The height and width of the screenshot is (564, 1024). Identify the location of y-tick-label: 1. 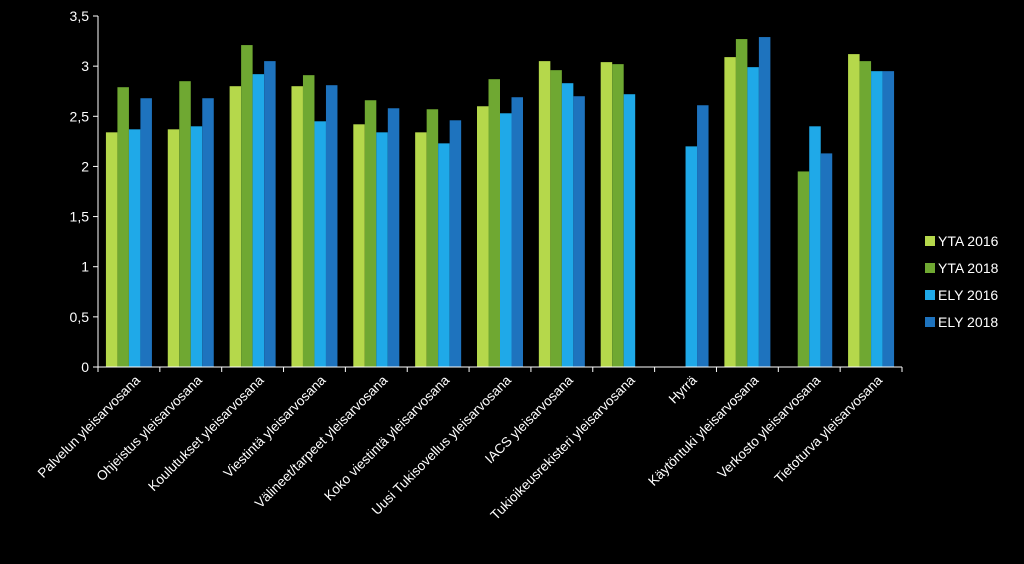
(85, 267).